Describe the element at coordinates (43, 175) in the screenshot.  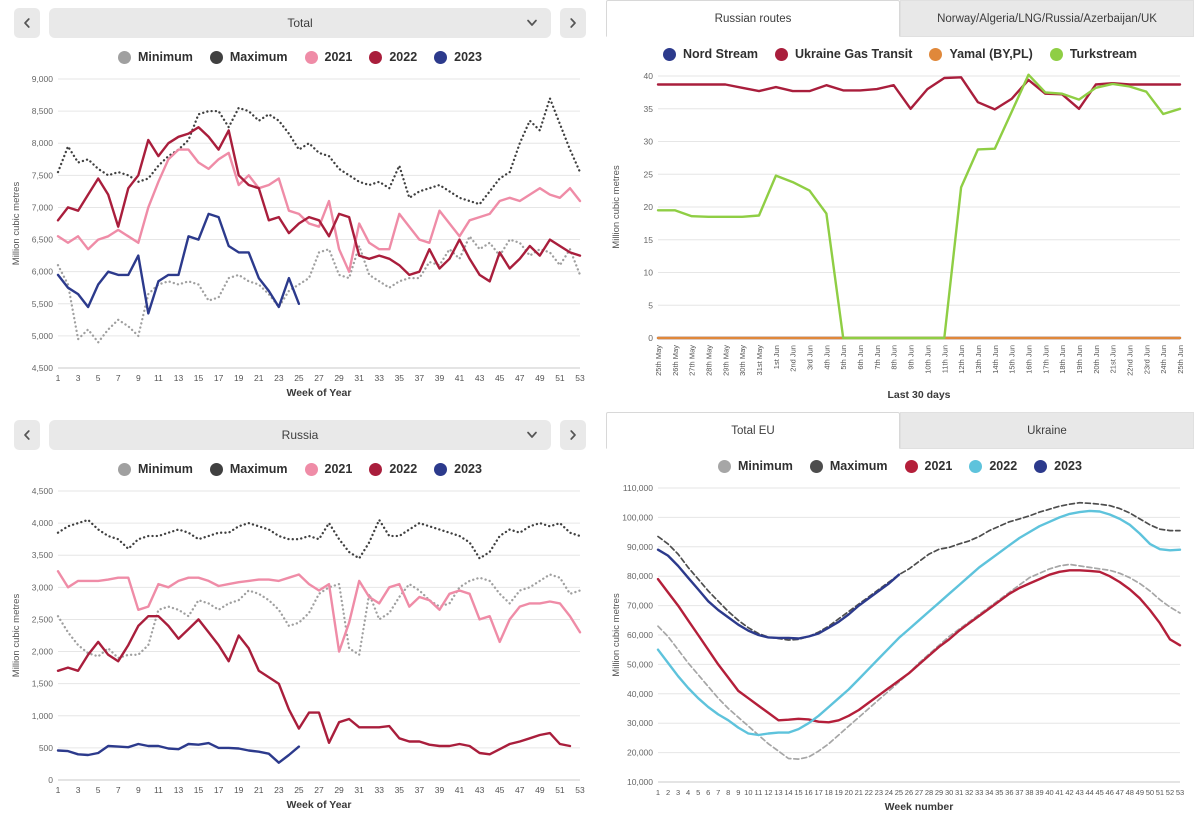
I see `svg-text: 7,500` at that location.